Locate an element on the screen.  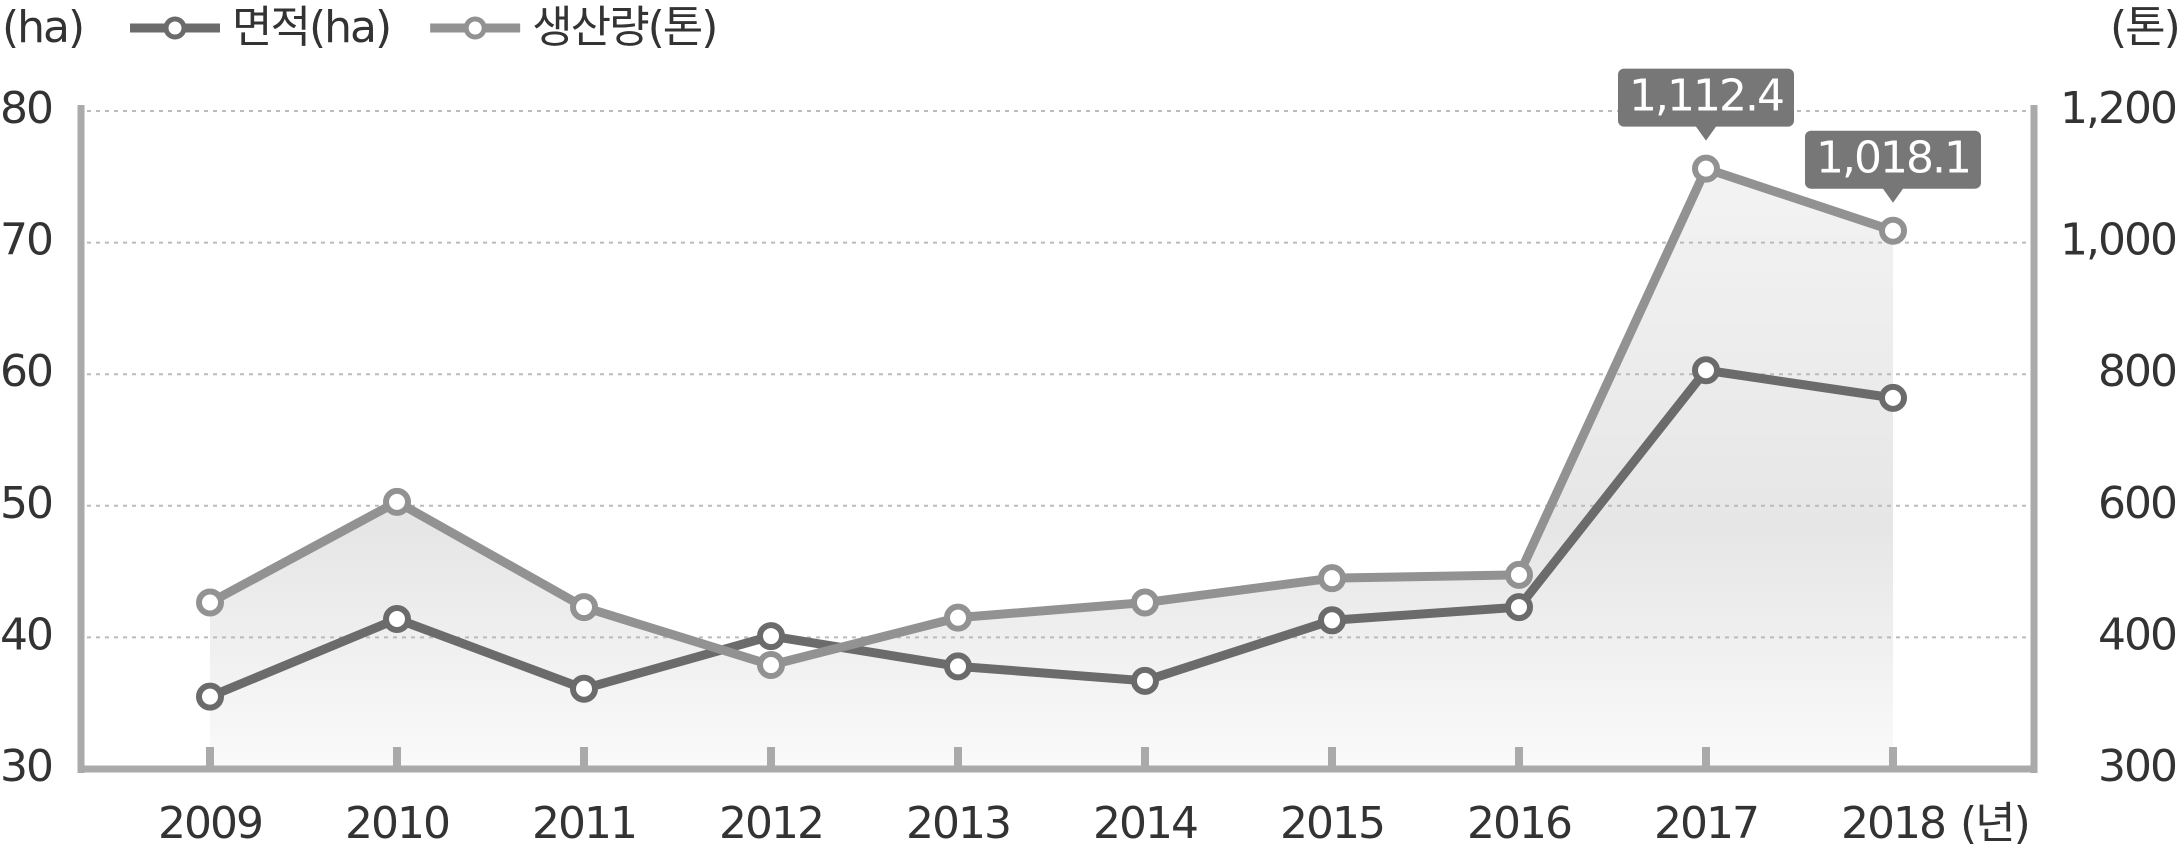
legend-label: 생산량(톤) is located at coordinates (624, 27).